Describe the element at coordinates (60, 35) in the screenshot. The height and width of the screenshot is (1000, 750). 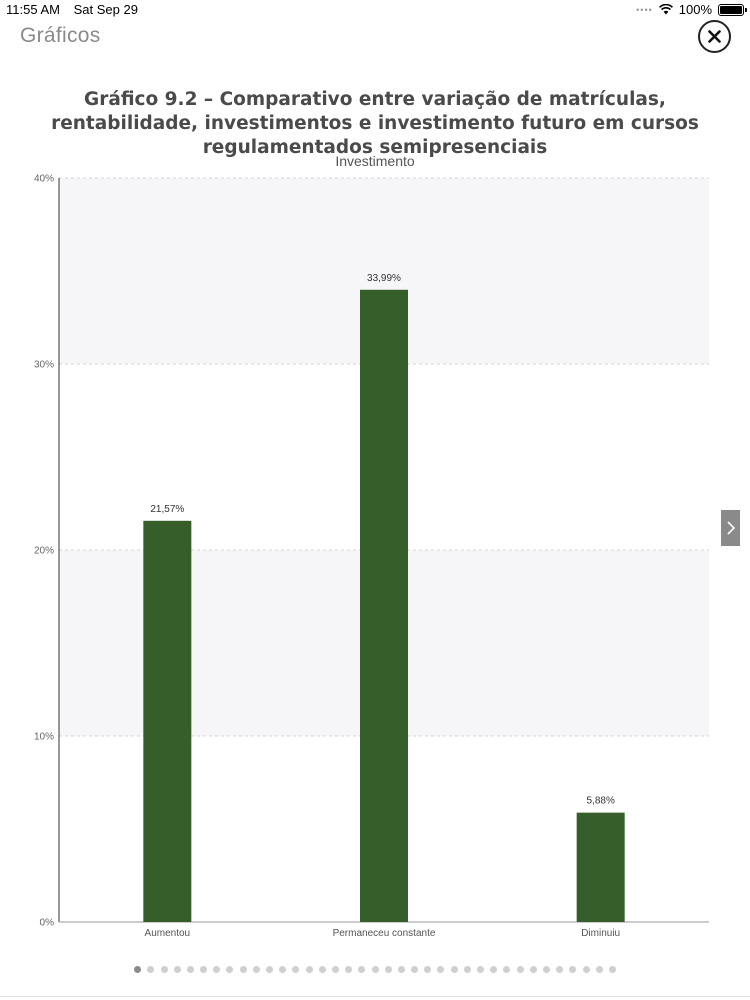
I see `app-title: Gráficos` at that location.